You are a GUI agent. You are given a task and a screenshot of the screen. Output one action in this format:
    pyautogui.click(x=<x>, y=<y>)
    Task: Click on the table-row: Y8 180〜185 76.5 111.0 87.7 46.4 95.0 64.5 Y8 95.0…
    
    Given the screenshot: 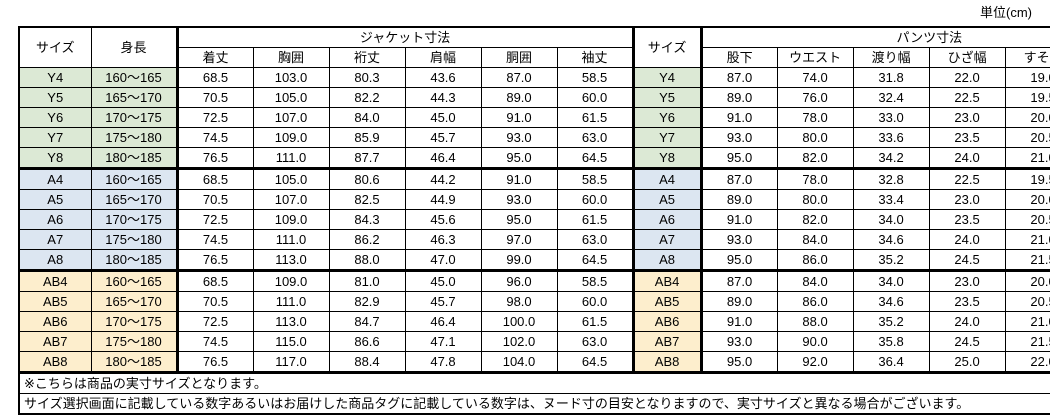 What is the action you would take?
    pyautogui.click(x=534, y=158)
    